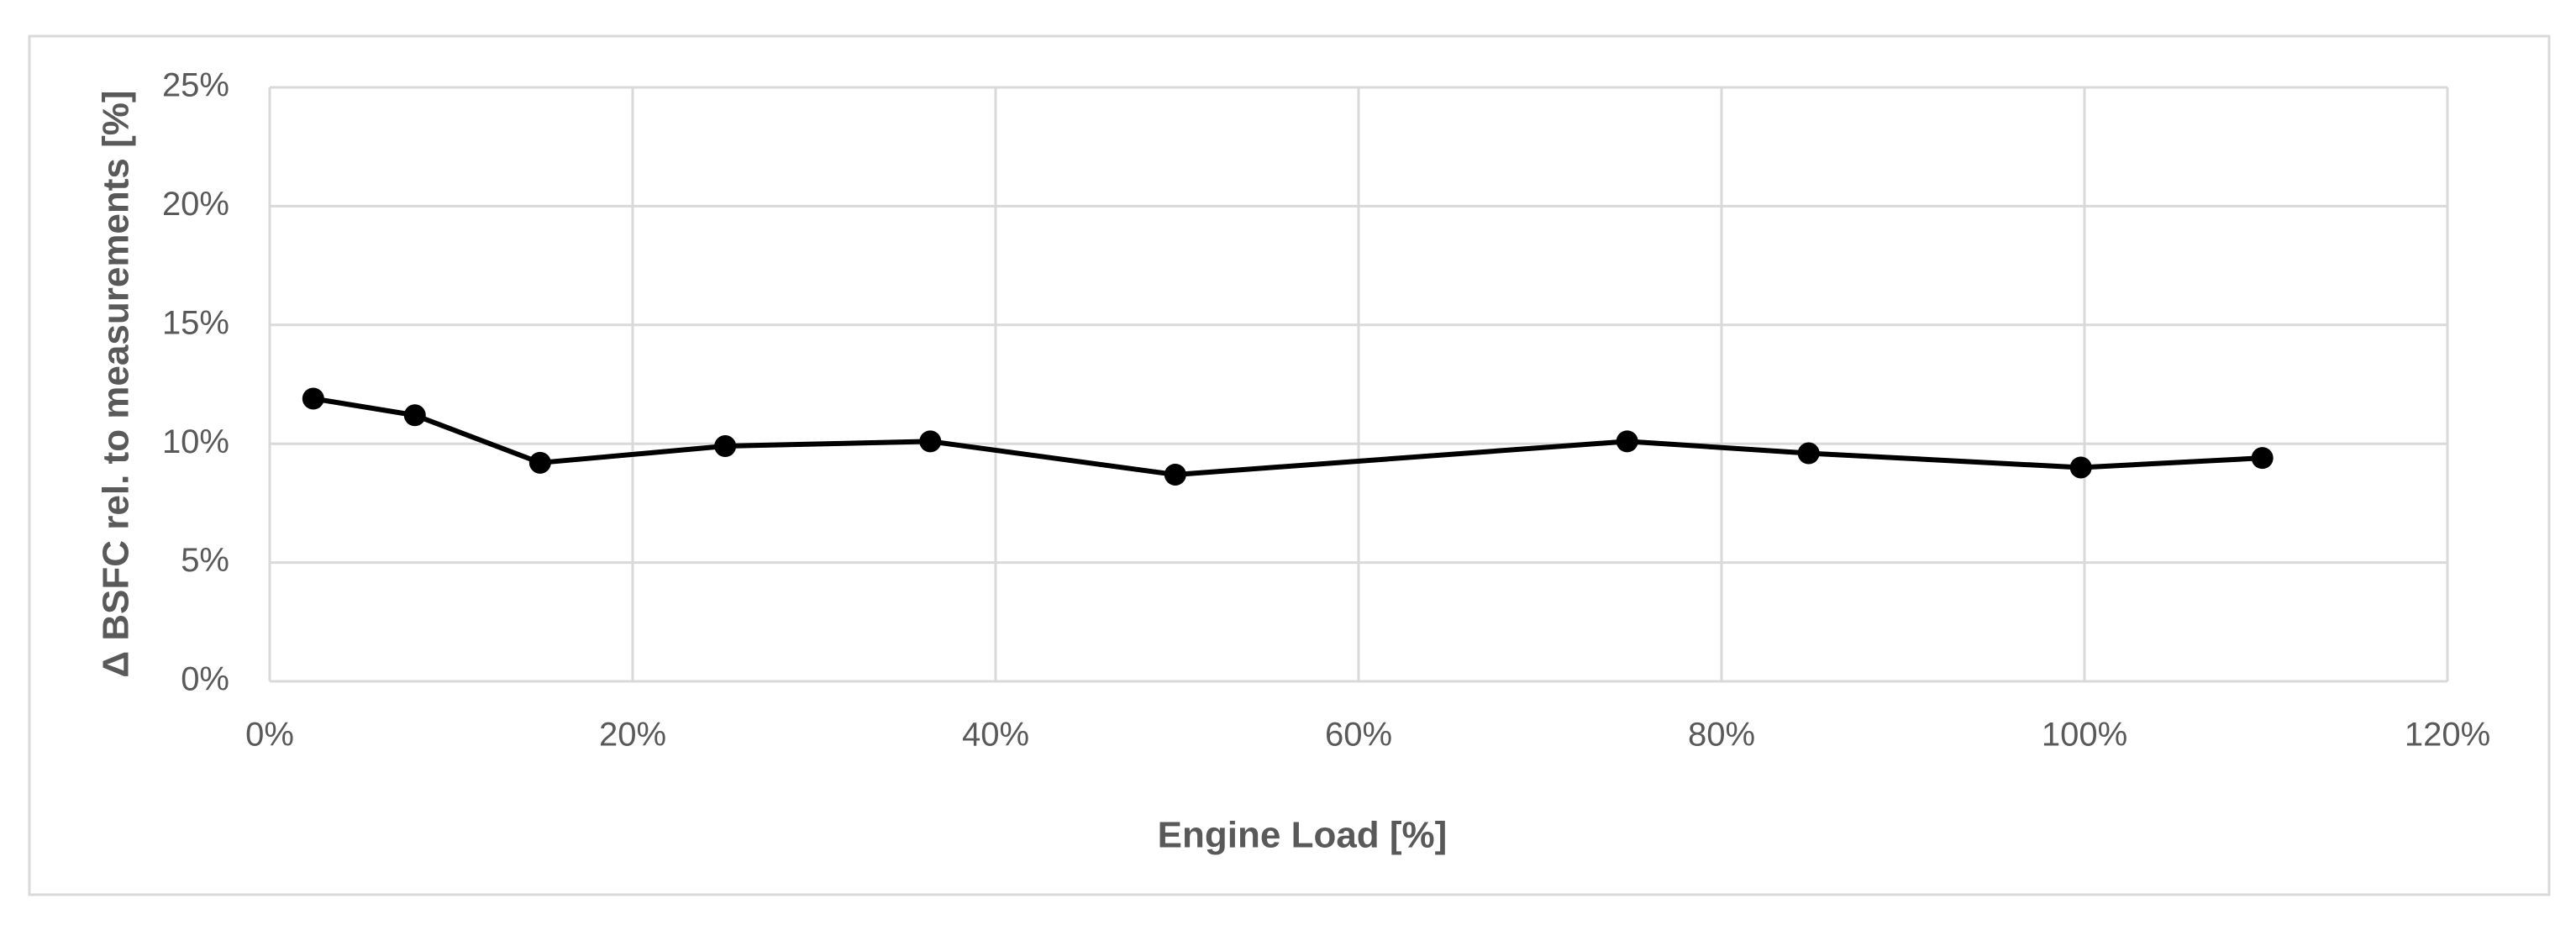  Describe the element at coordinates (116, 383) in the screenshot. I see `y-axis-title: Δ BSFC rel. to measurements [%]` at that location.